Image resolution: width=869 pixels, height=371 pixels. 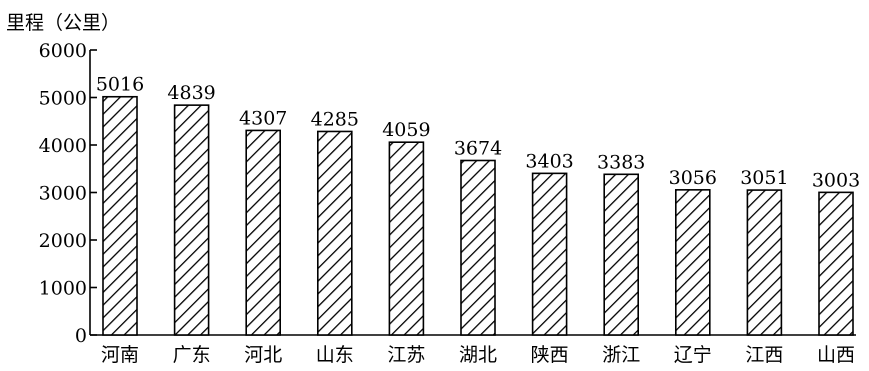 What do you see at coordinates (549, 161) in the screenshot?
I see `bar-value-label: 3403` at bounding box center [549, 161].